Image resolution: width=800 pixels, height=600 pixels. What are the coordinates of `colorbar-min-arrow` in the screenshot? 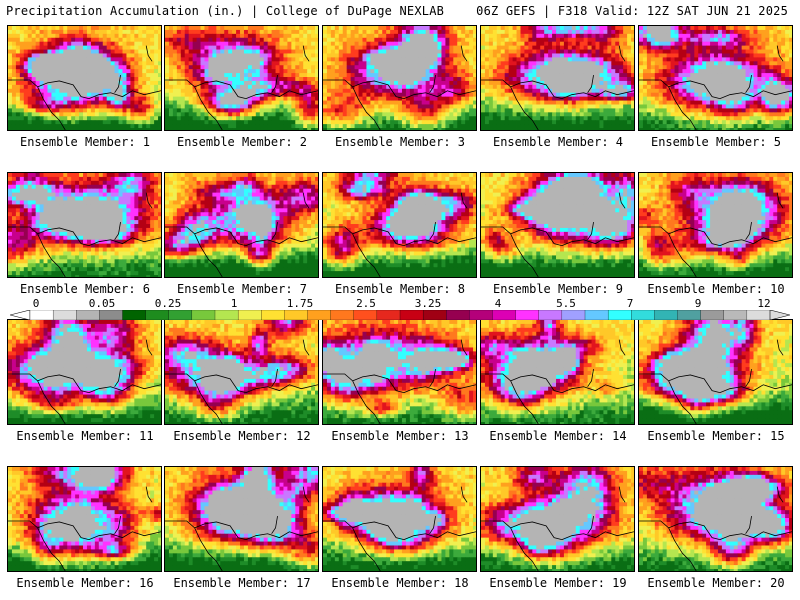 It's located at (20, 315).